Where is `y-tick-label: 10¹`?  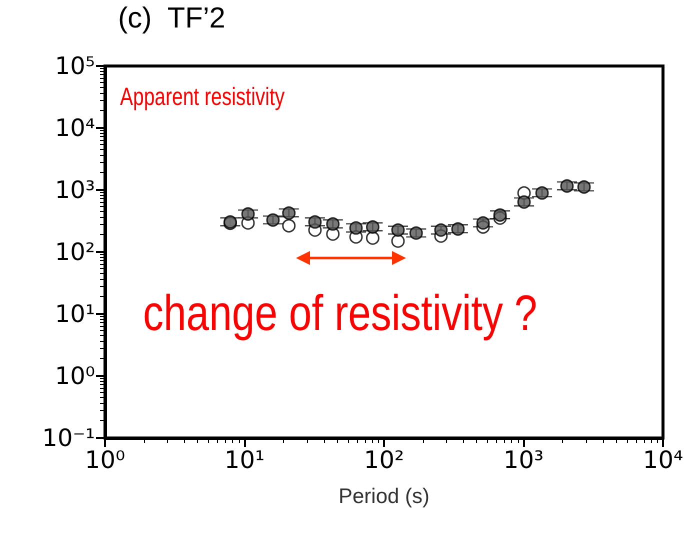
y-tick-label: 10¹ is located at coordinates (74, 314).